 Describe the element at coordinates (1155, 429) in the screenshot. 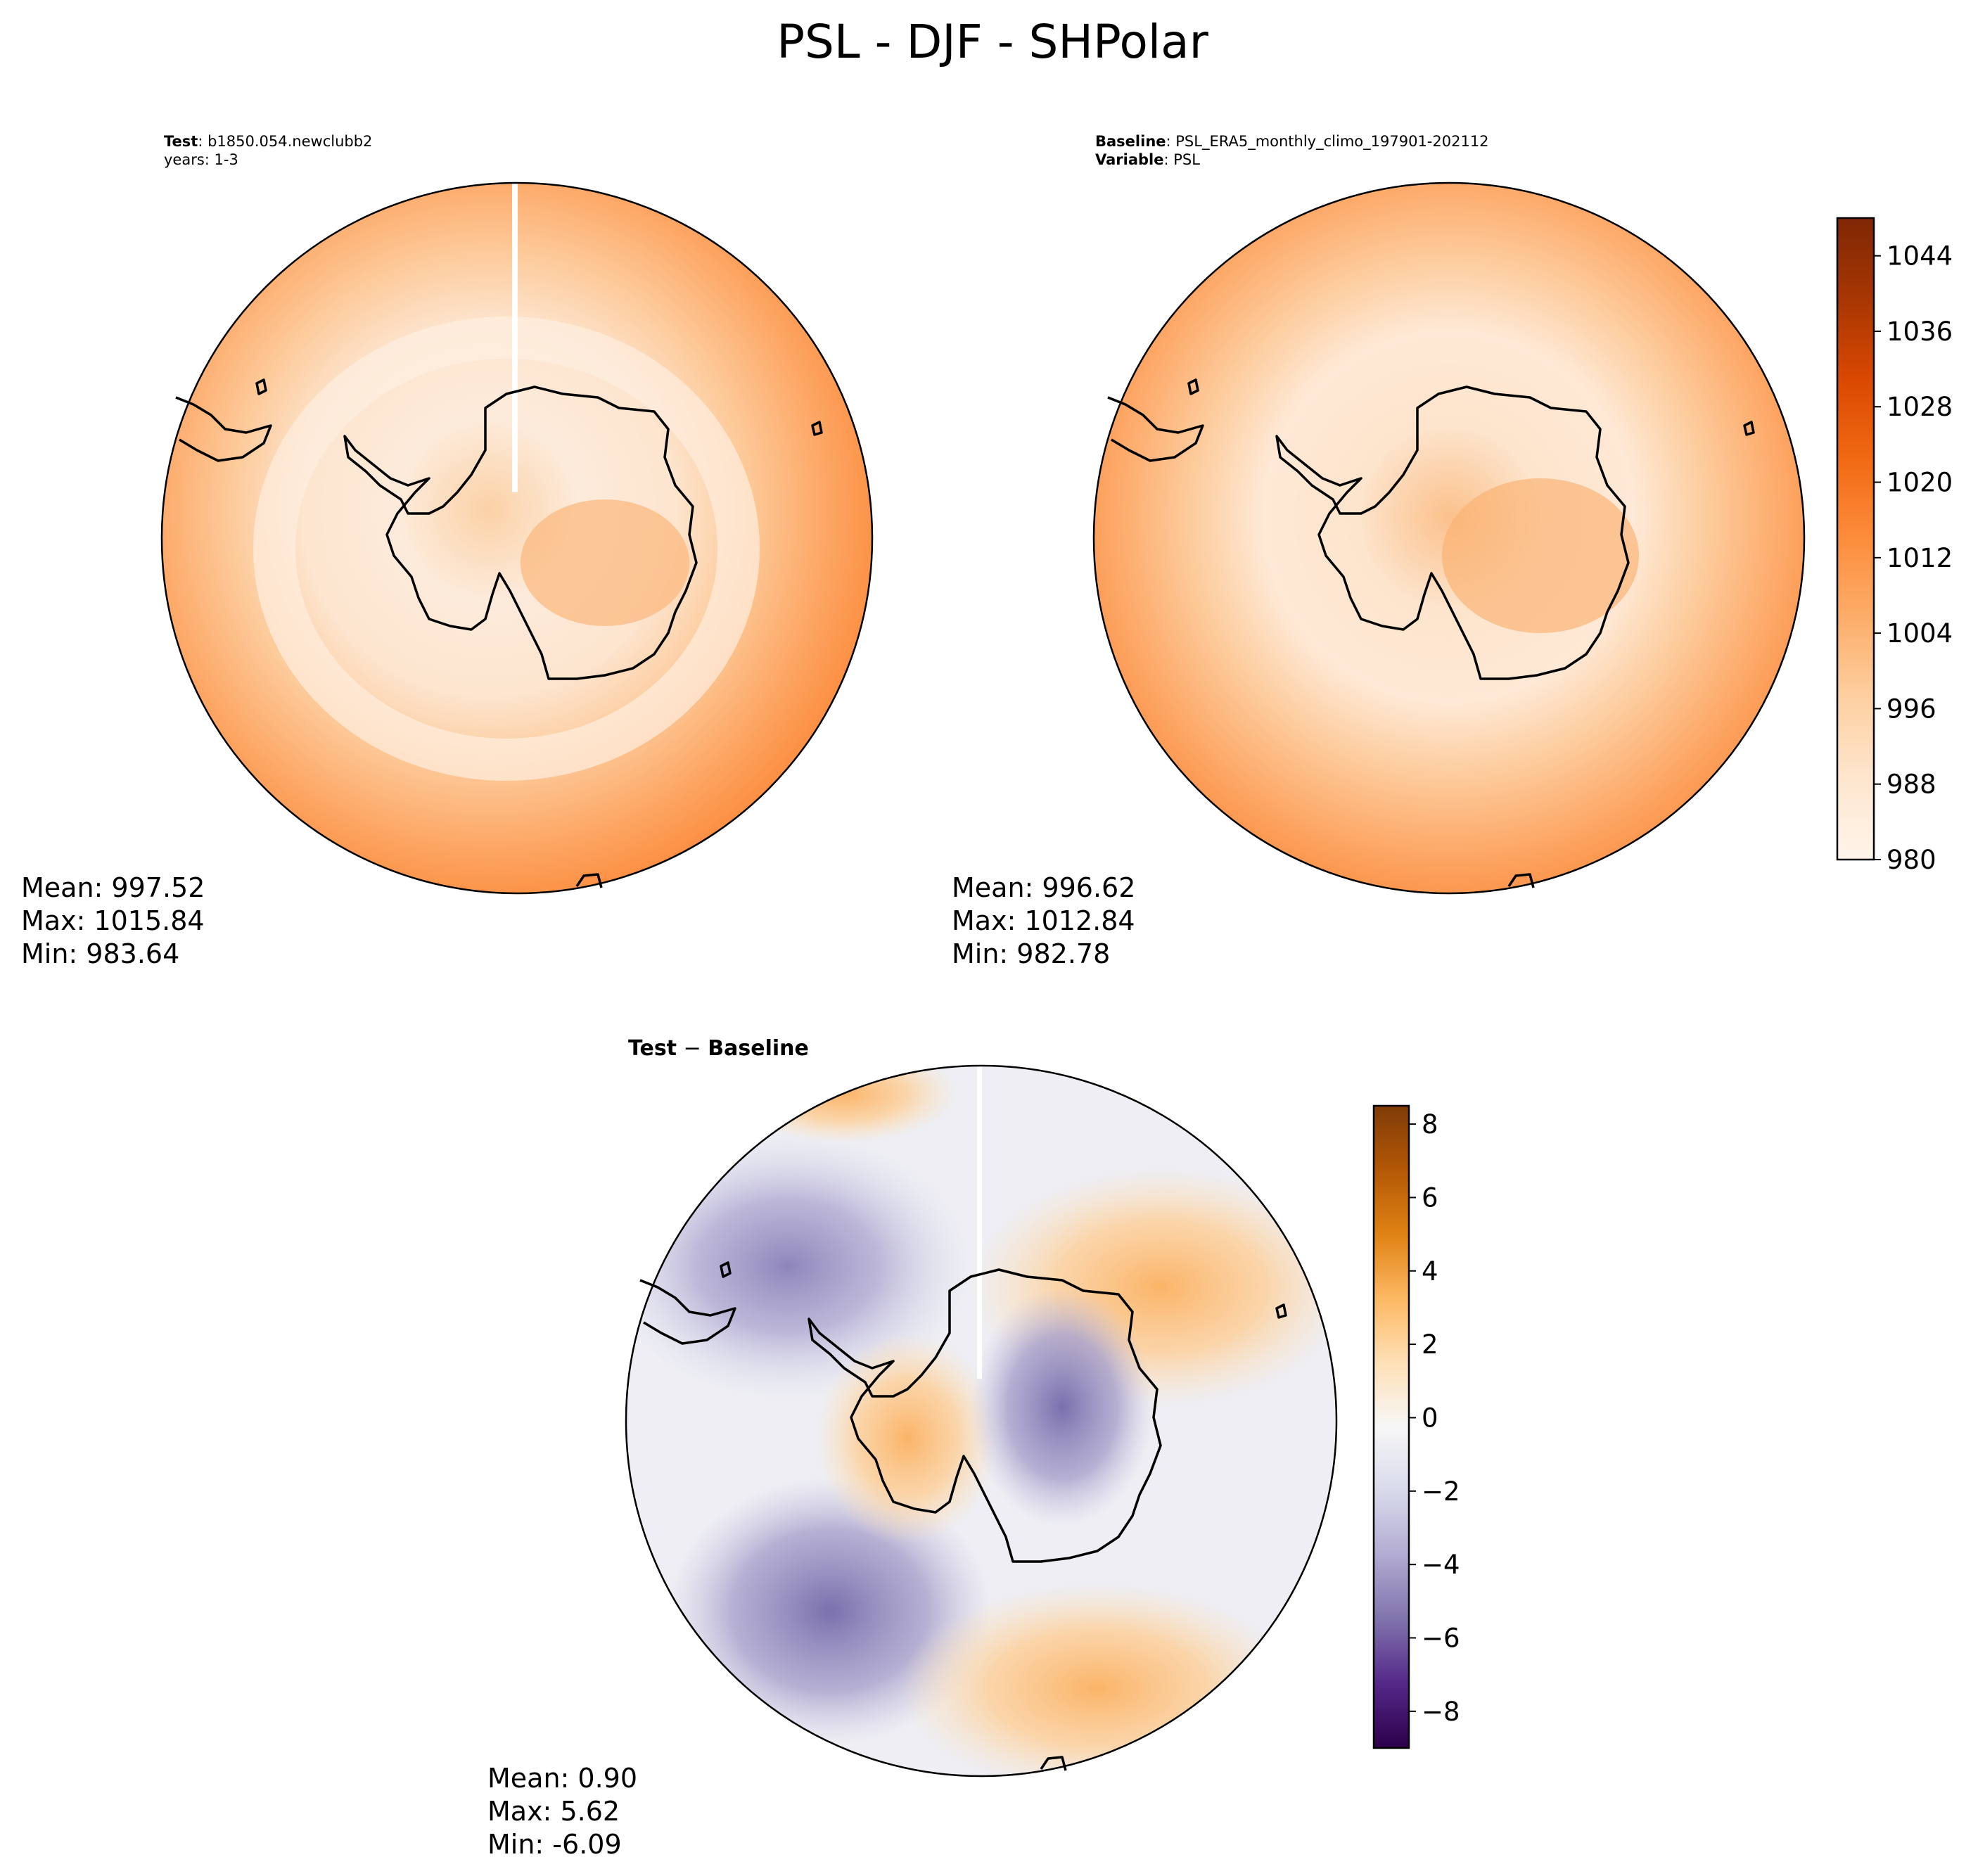

I see `baseline-south-america` at that location.